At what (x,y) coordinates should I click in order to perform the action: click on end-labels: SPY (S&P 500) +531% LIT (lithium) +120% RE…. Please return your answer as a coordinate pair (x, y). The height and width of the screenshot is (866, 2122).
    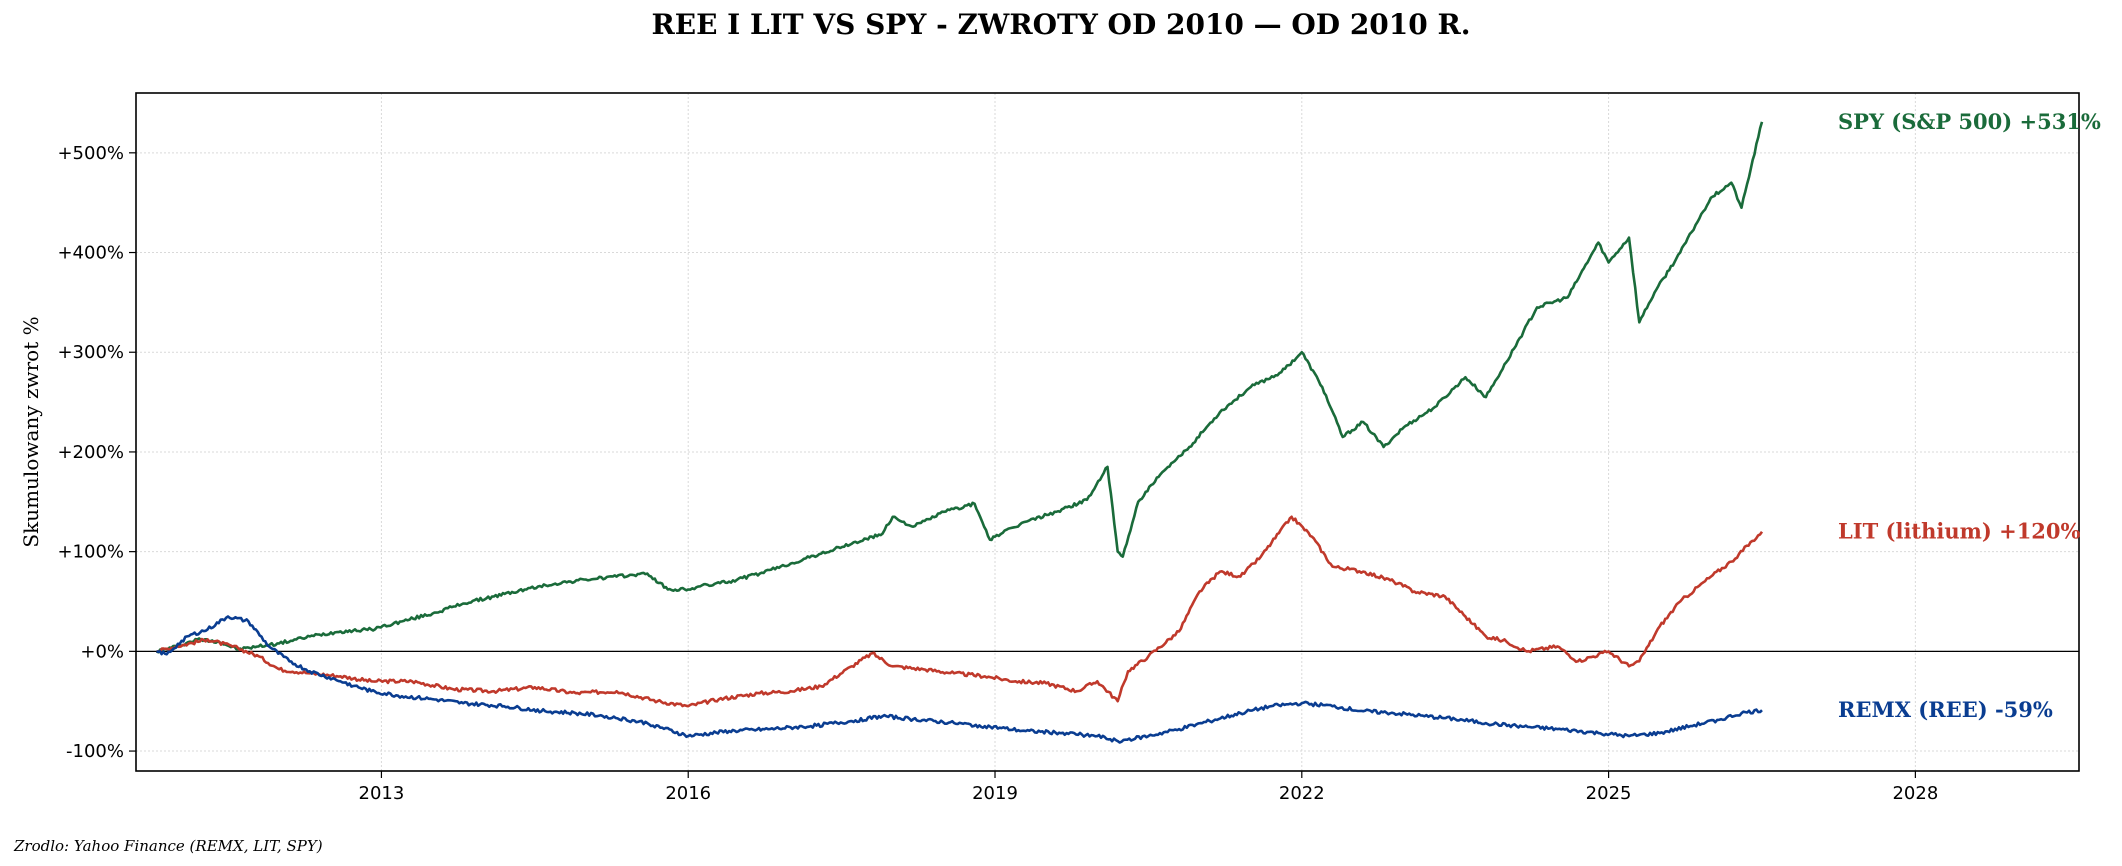
    Looking at the image, I should click on (1969, 415).